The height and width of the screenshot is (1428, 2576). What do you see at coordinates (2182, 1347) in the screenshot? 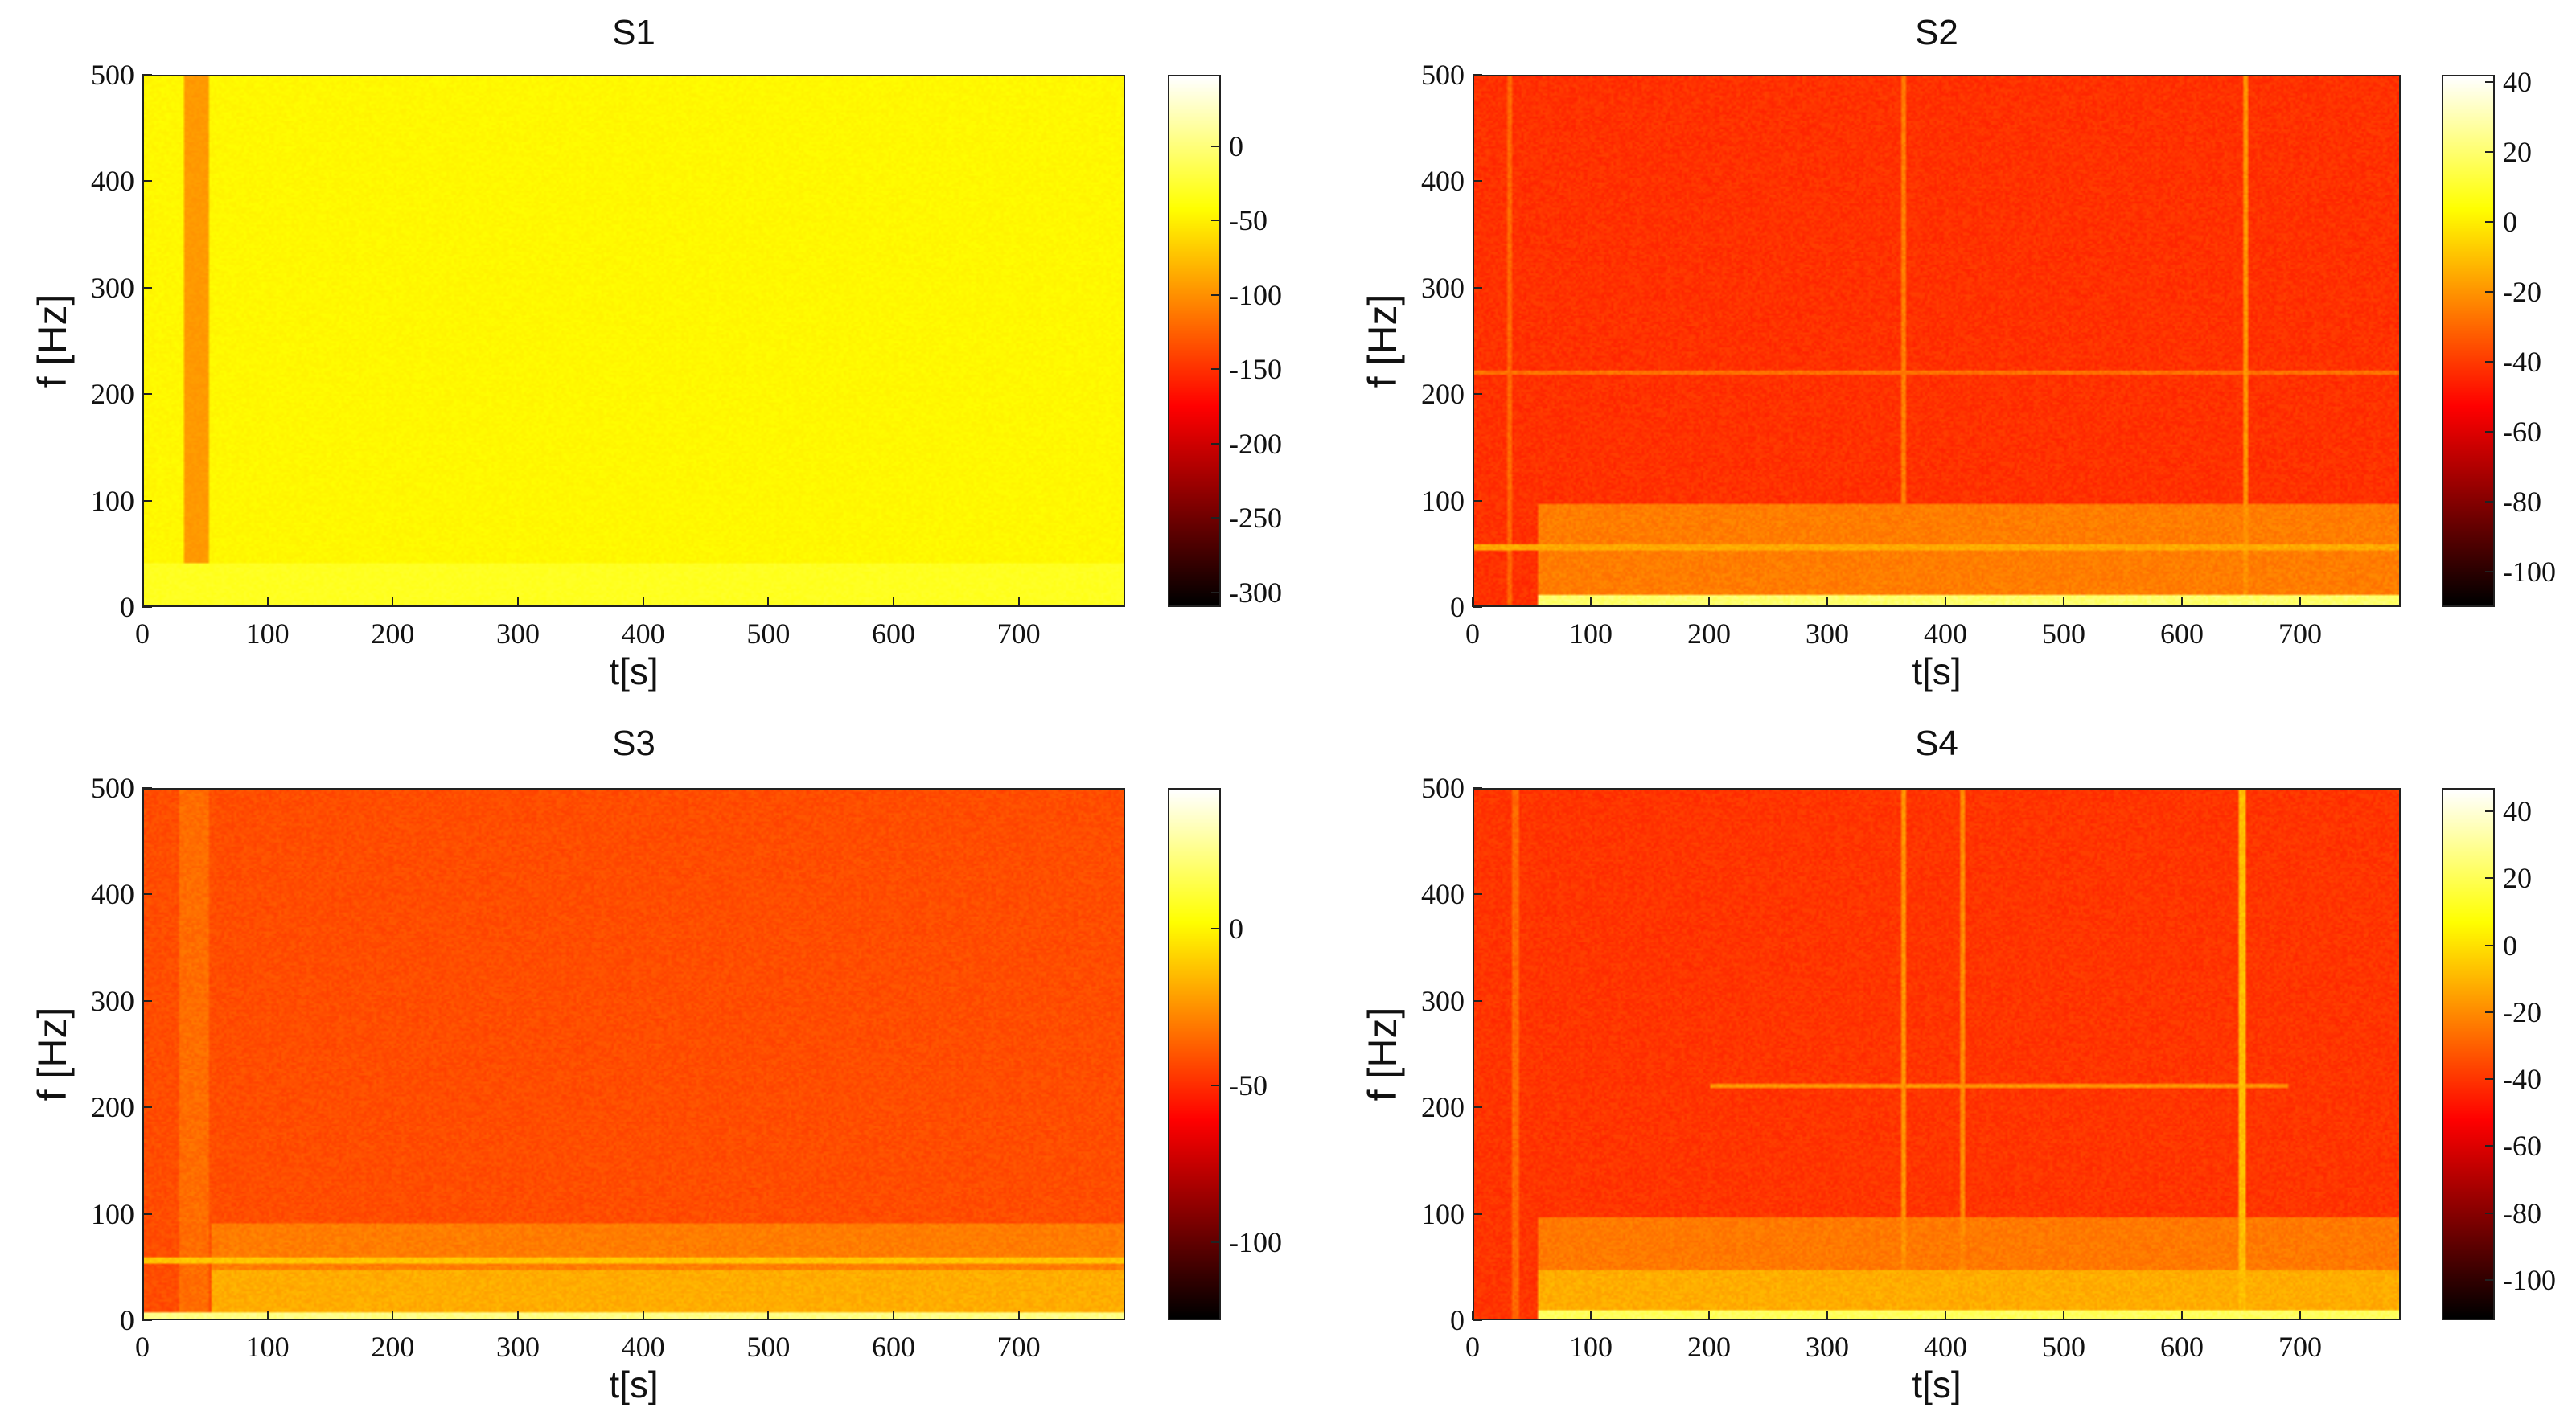
I see `panel-4-x-tick-label: 600` at bounding box center [2182, 1347].